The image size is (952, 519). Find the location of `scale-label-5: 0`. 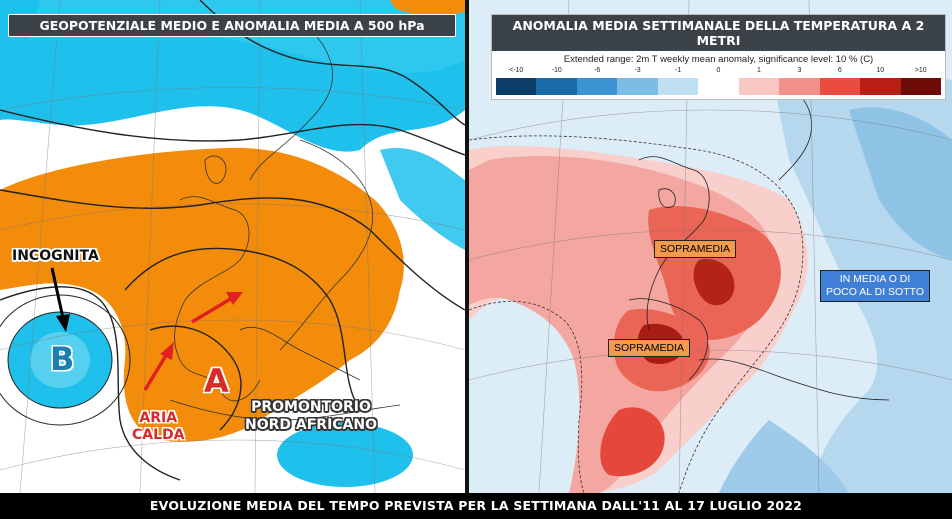

scale-label-5: 0 is located at coordinates (718, 70).